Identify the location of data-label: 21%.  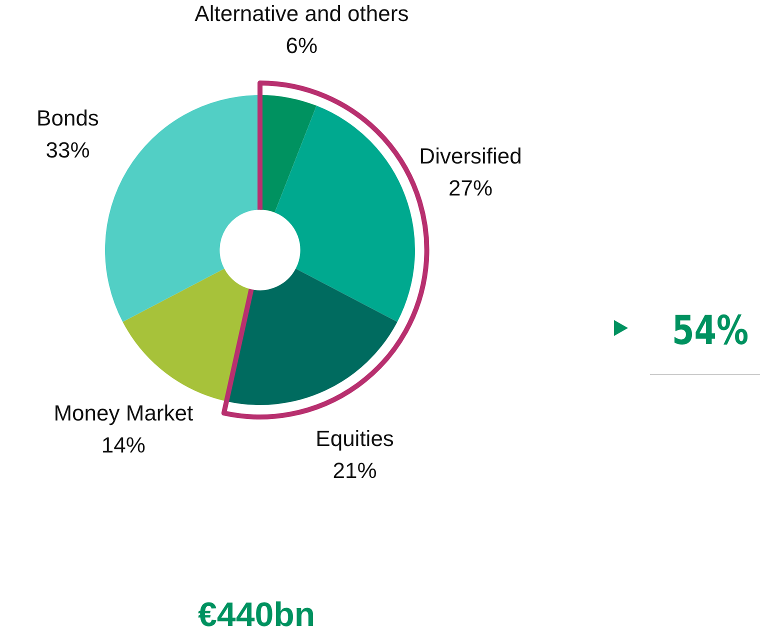
(354, 470).